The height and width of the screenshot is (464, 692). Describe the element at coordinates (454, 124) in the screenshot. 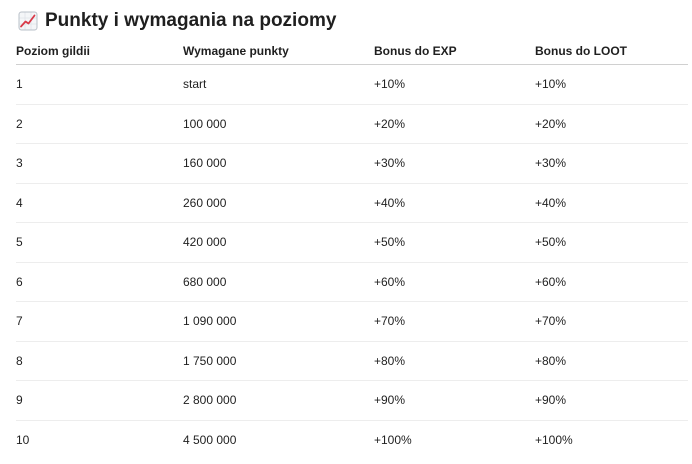

I see `cell-exp-bonus: +20%` at that location.